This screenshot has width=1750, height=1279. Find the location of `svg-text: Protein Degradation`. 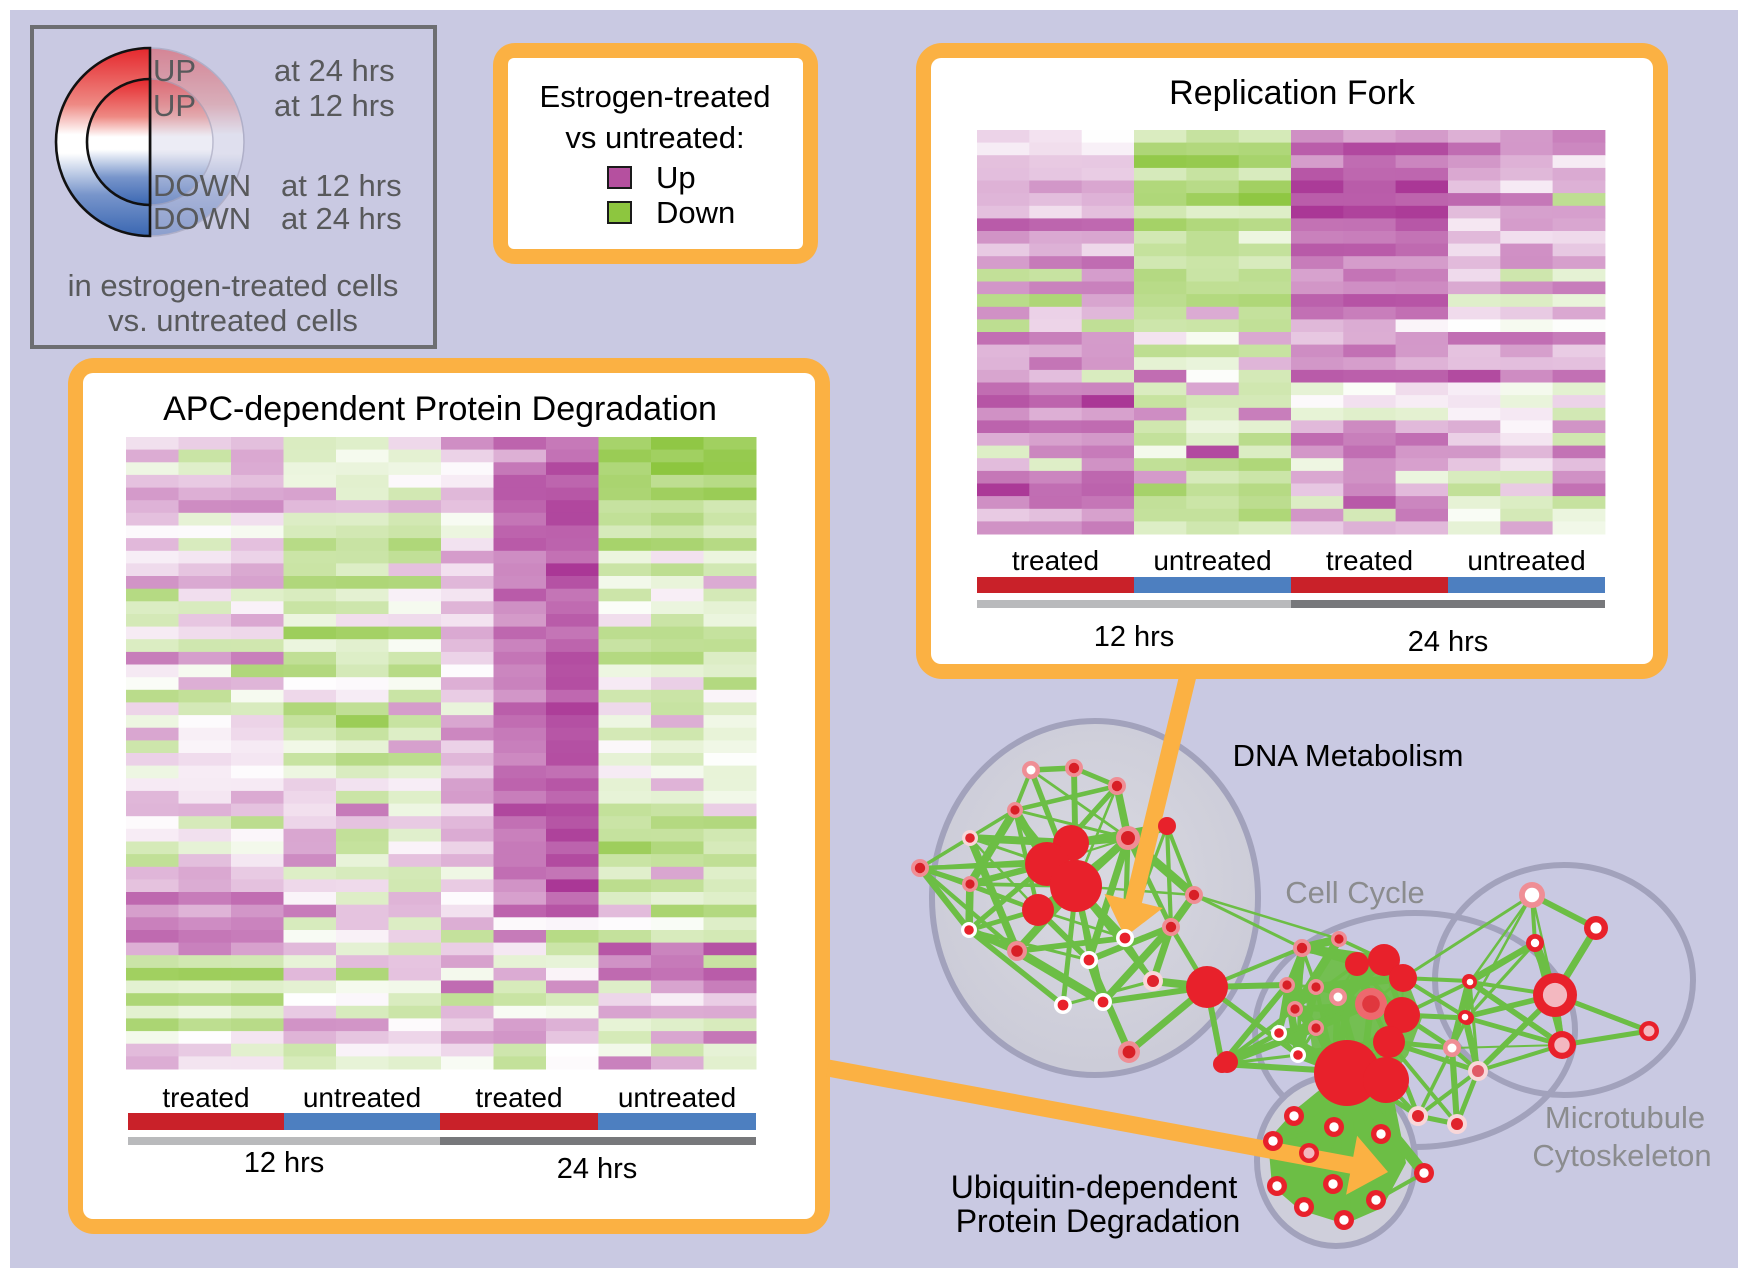

svg-text: Protein Degradation is located at coordinates (1098, 1221).